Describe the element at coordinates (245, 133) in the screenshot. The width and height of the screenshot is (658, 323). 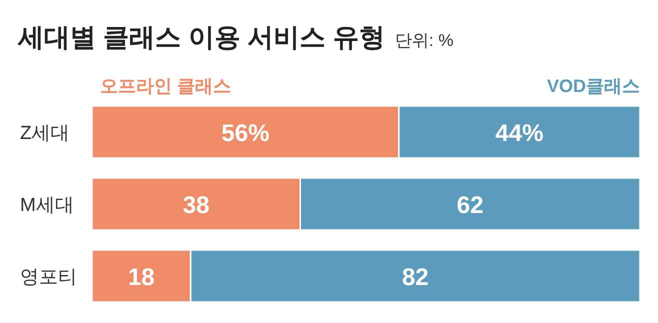
I see `data-label: 56%` at that location.